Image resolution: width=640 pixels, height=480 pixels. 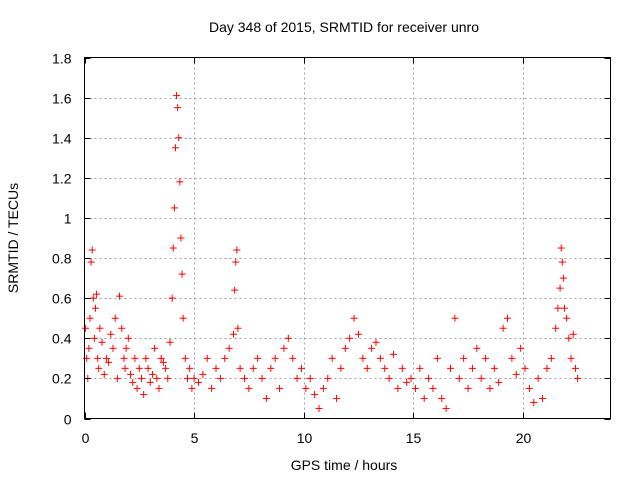 What do you see at coordinates (524, 438) in the screenshot?
I see `x-tick-label: 20` at bounding box center [524, 438].